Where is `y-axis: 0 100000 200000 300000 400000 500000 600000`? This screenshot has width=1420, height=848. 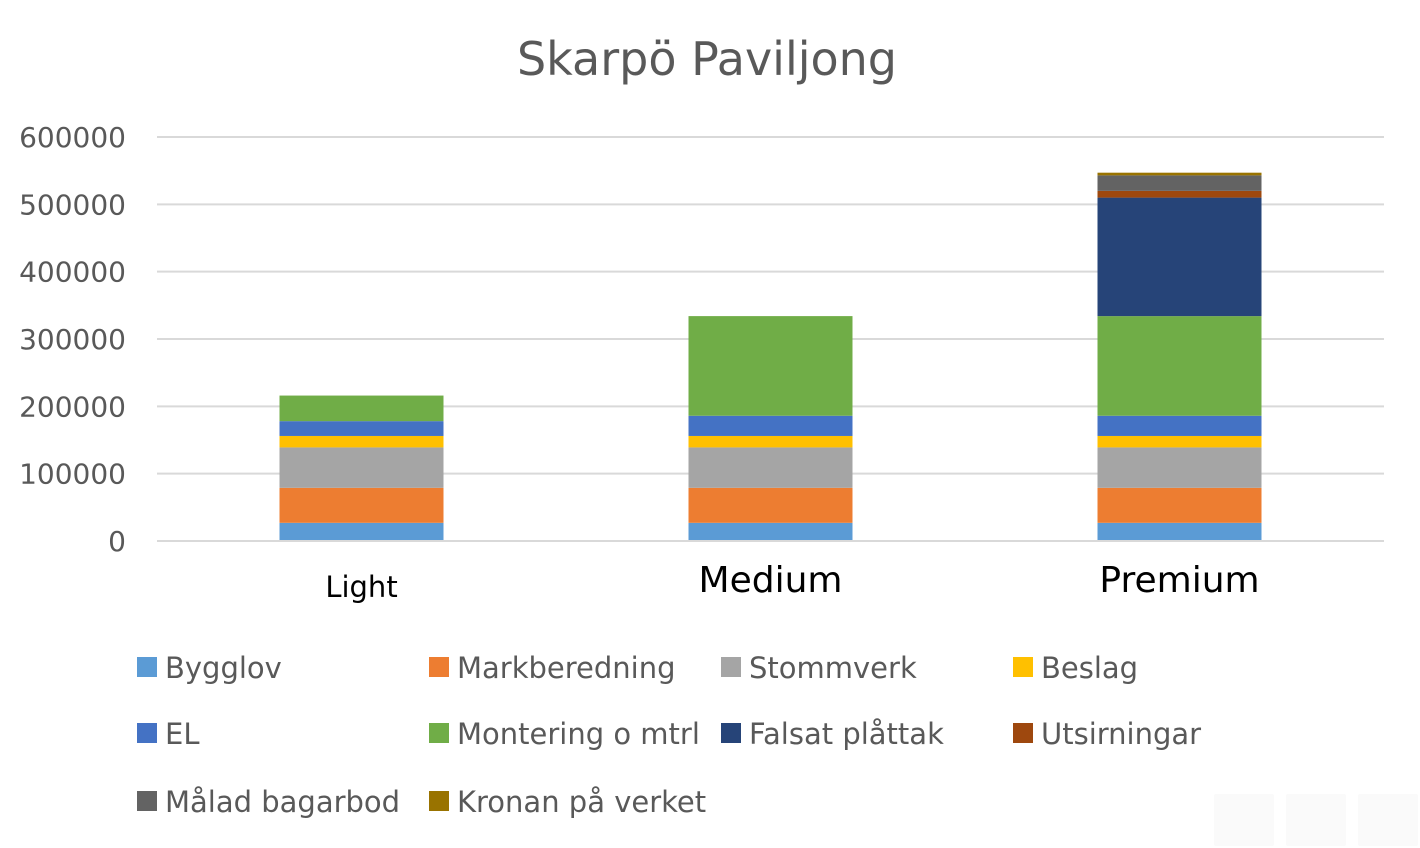
y-axis: 0 100000 200000 300000 400000 500000 600000 is located at coordinates (72, 339).